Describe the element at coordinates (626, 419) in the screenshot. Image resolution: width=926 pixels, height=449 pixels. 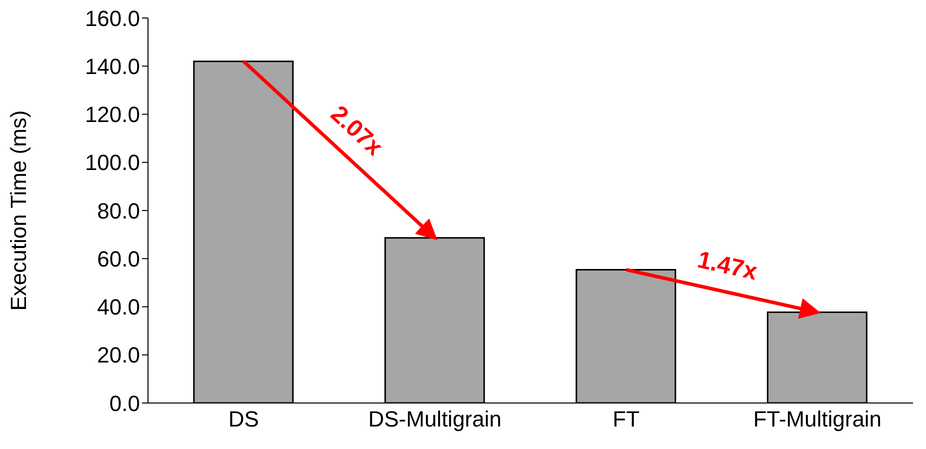
I see `x-tick-label: FT` at that location.